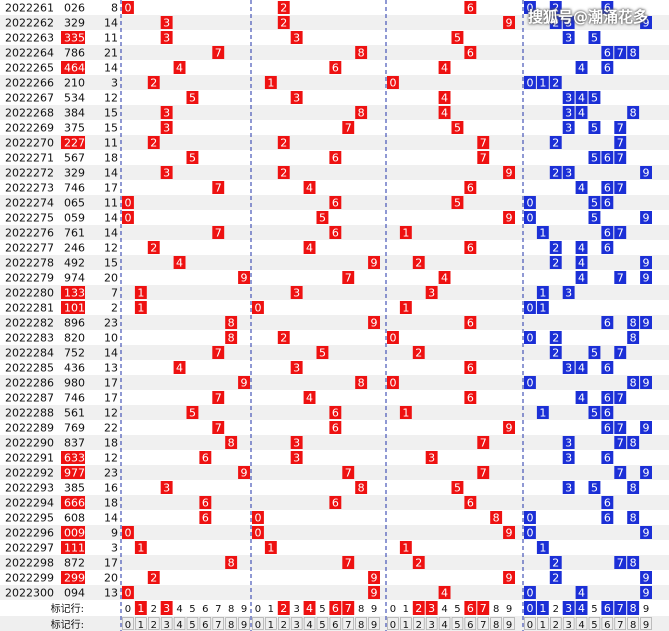 The height and width of the screenshot is (631, 669). I want to click on footer-digit: 7, so click(620, 608).